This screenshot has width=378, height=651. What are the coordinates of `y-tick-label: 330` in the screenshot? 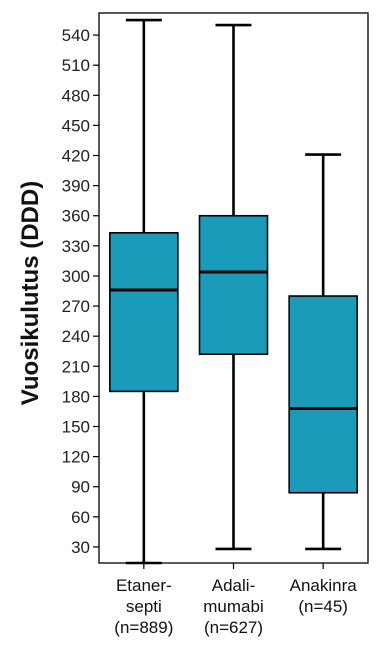 It's located at (76, 246).